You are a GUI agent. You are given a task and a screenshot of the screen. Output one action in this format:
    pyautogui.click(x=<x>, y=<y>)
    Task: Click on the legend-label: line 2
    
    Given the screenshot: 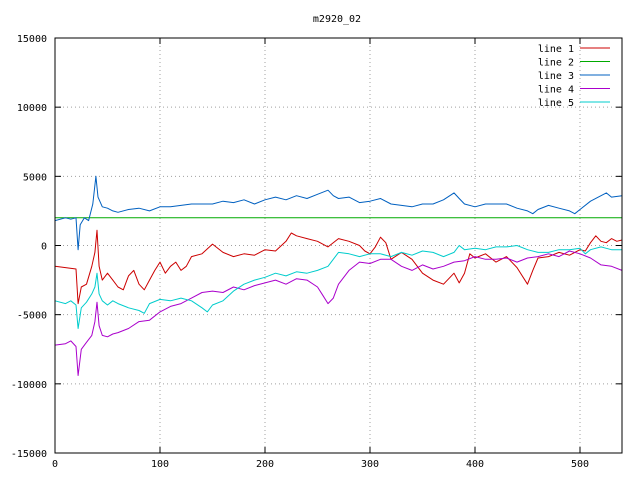 What is the action you would take?
    pyautogui.click(x=556, y=63)
    